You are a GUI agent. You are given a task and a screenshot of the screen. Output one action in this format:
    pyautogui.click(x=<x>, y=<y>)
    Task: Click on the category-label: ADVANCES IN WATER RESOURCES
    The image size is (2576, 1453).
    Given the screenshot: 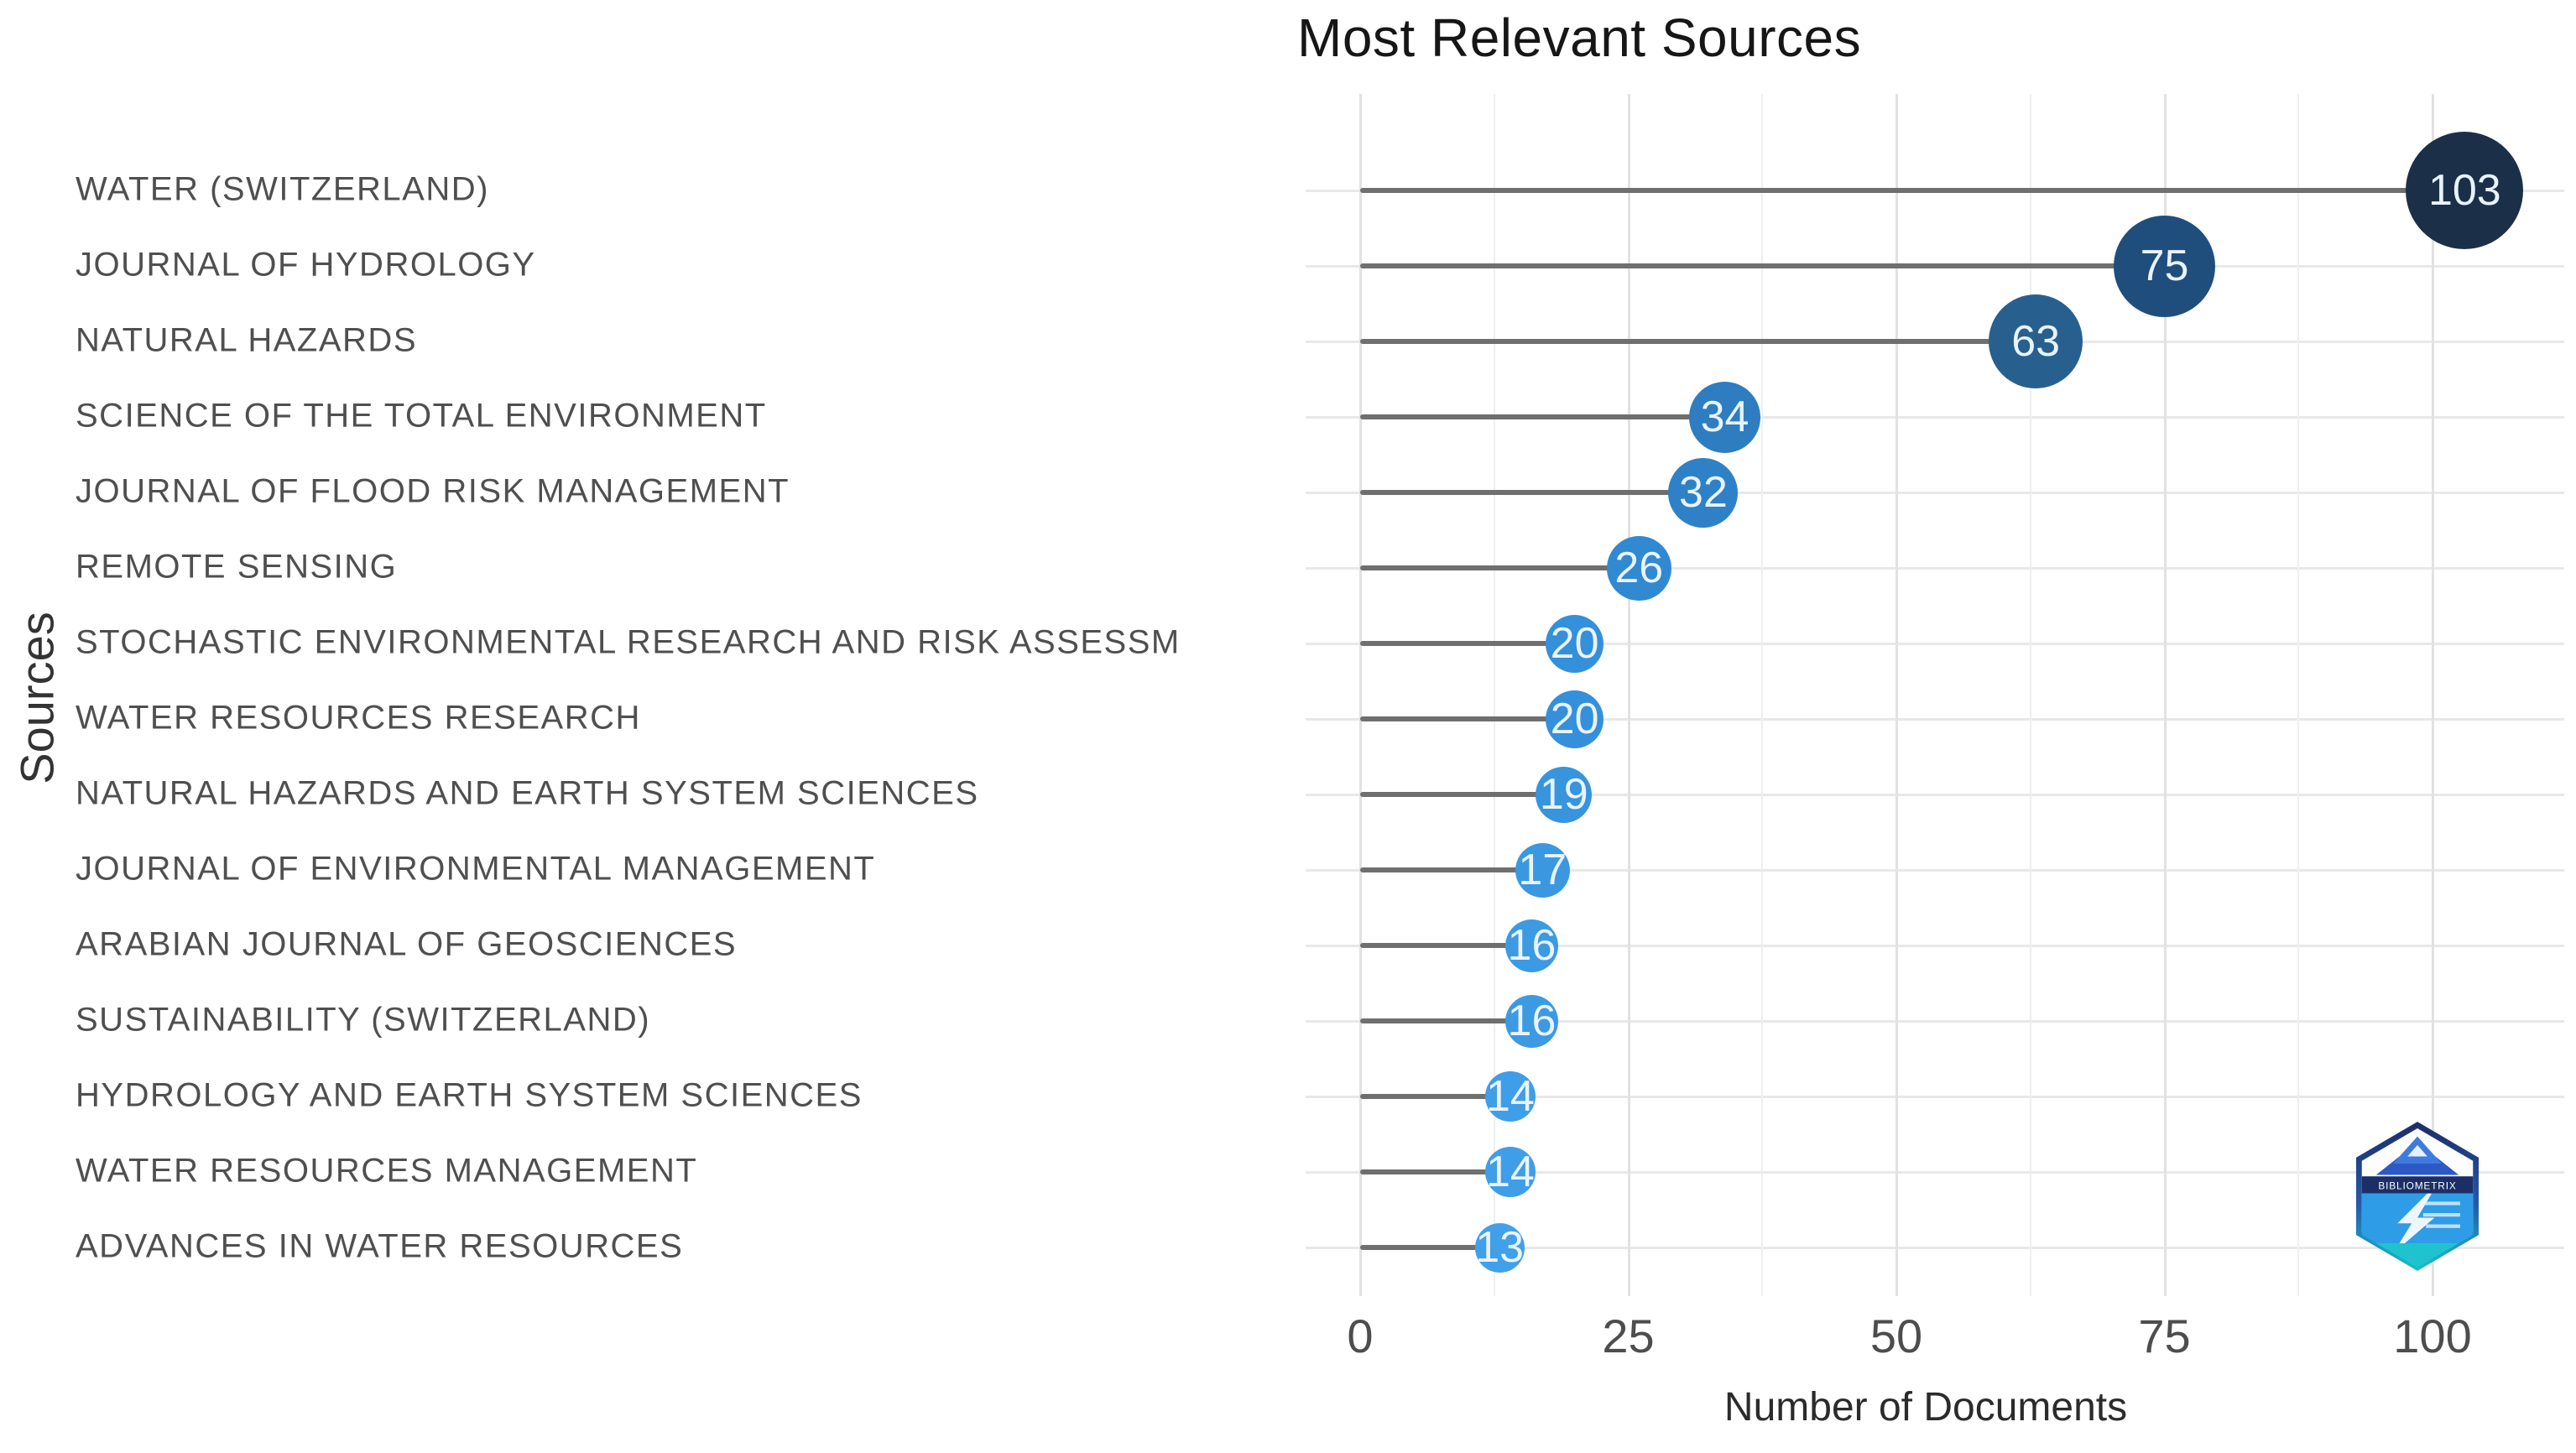 What is the action you would take?
    pyautogui.click(x=380, y=1246)
    